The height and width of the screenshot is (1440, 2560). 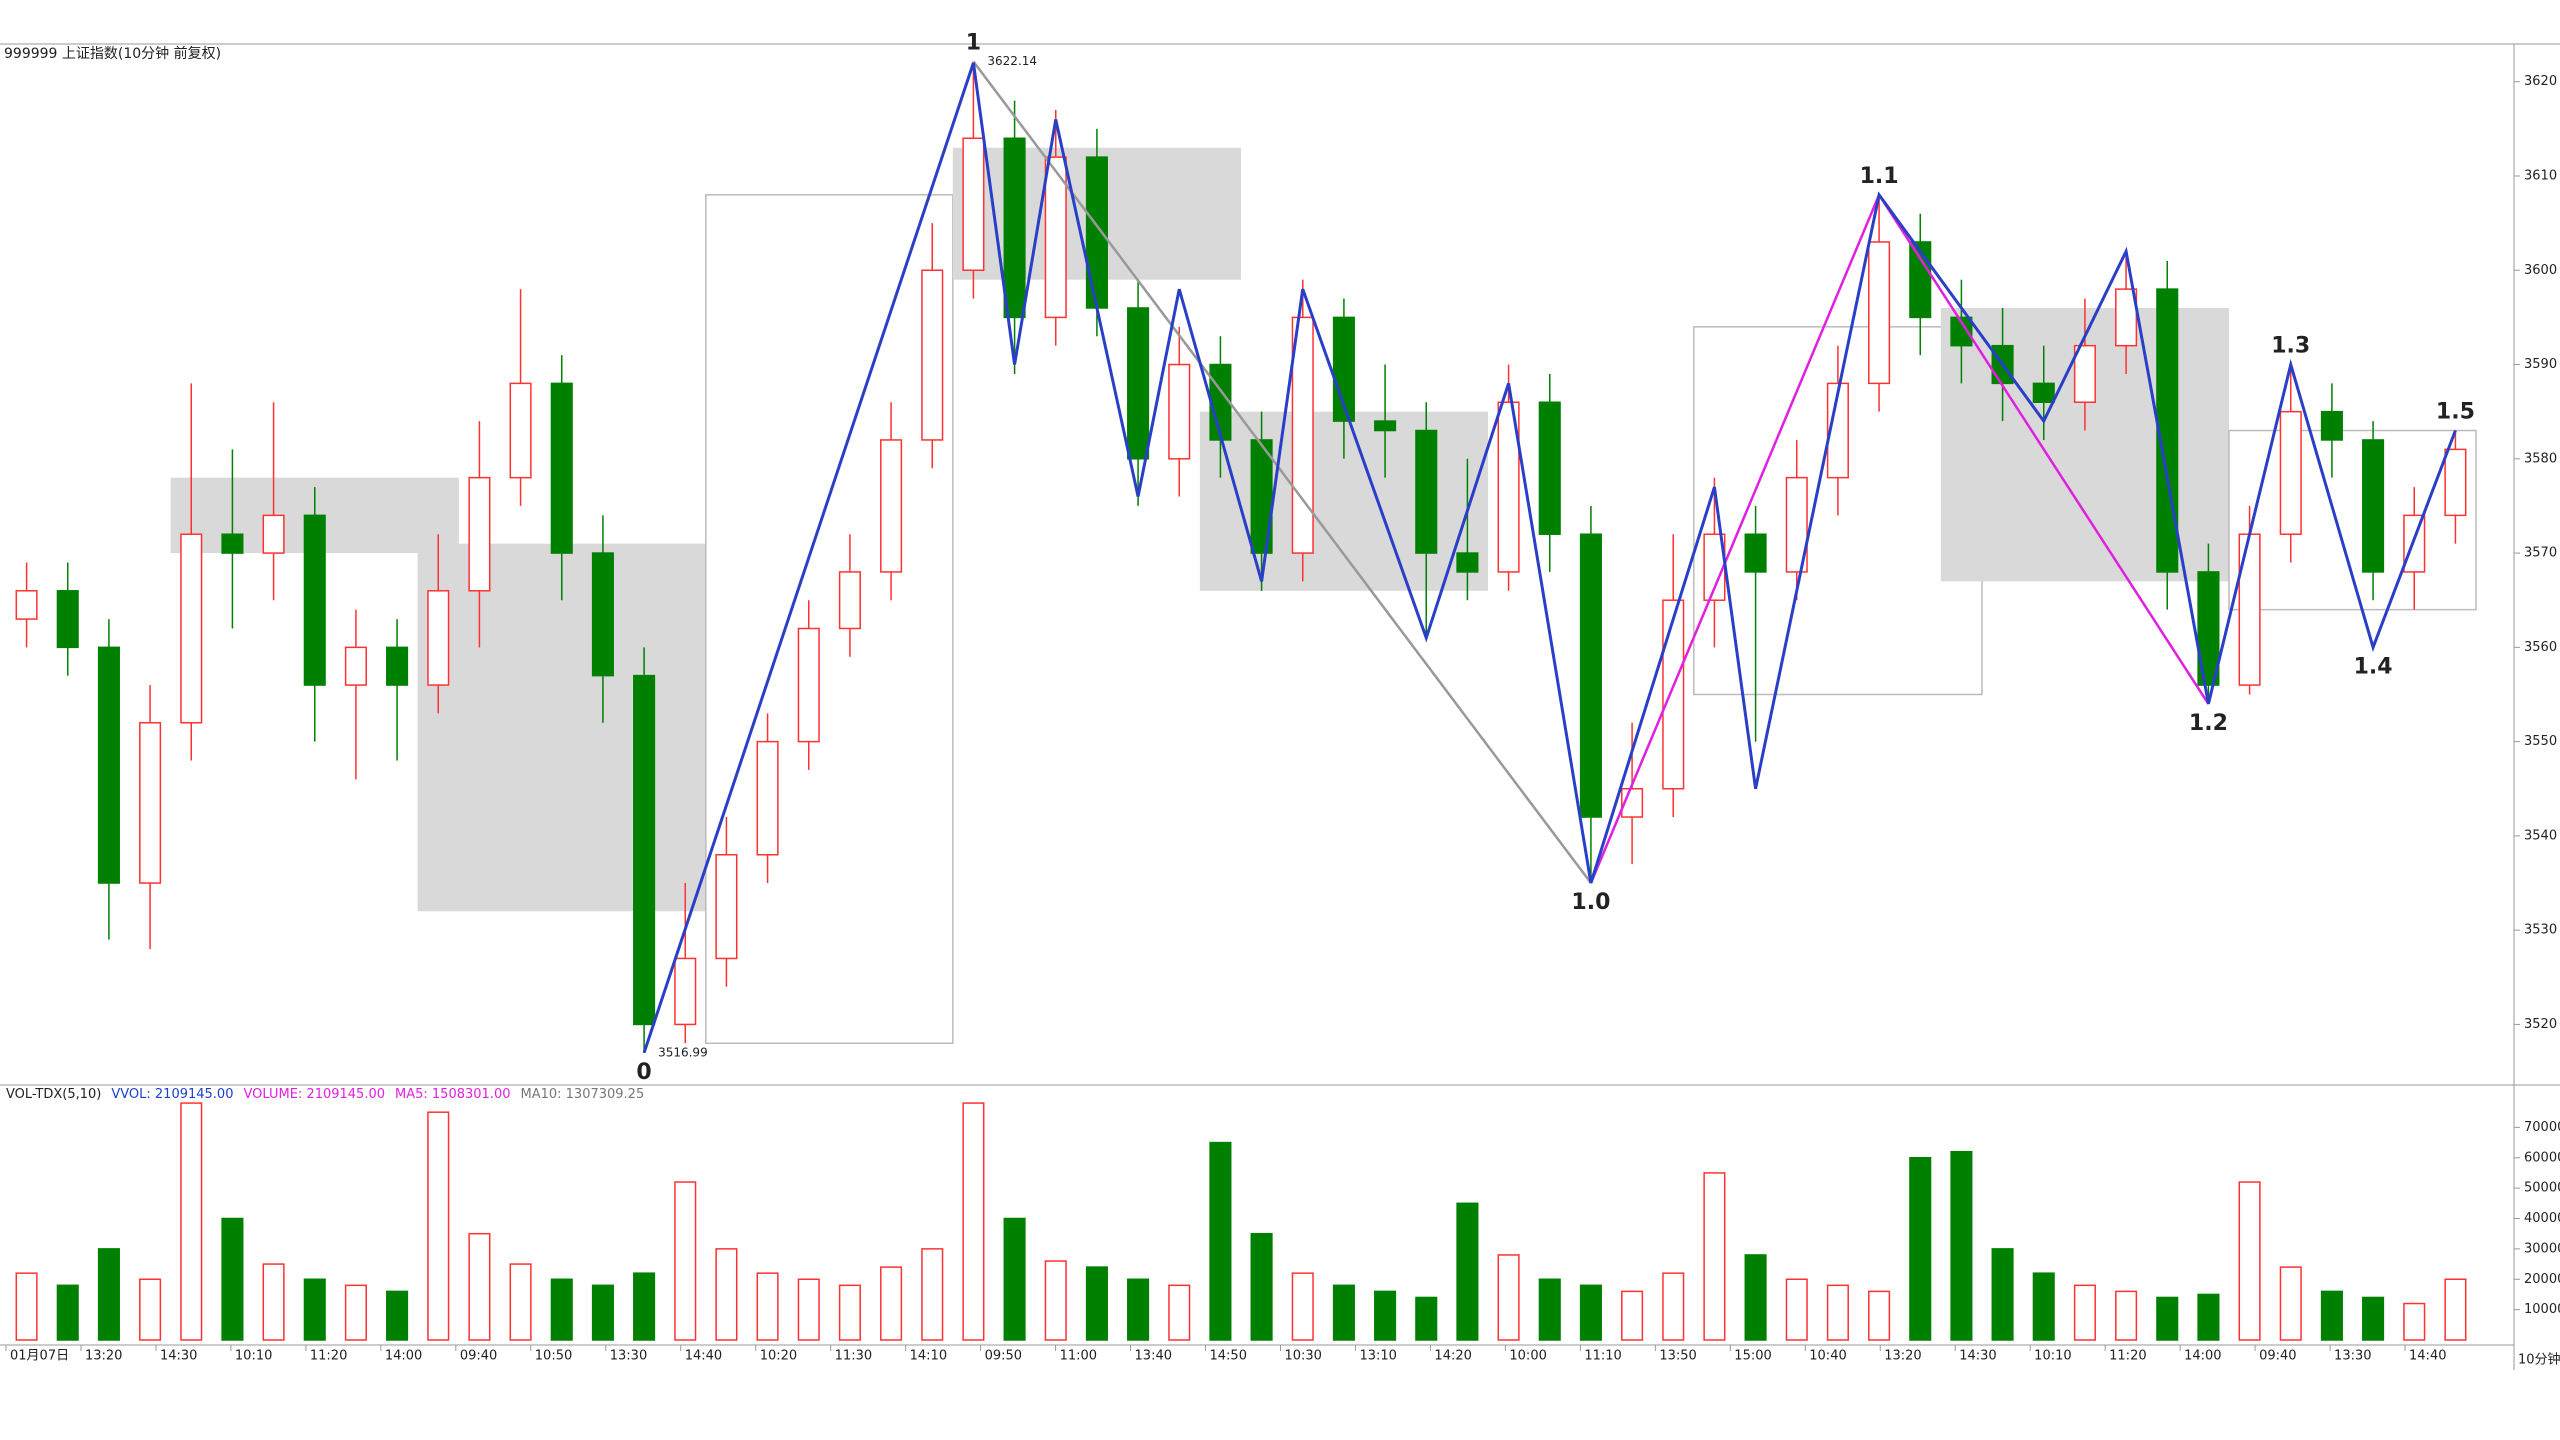 I want to click on volume-tick-label: 10000, so click(x=2542, y=1309).